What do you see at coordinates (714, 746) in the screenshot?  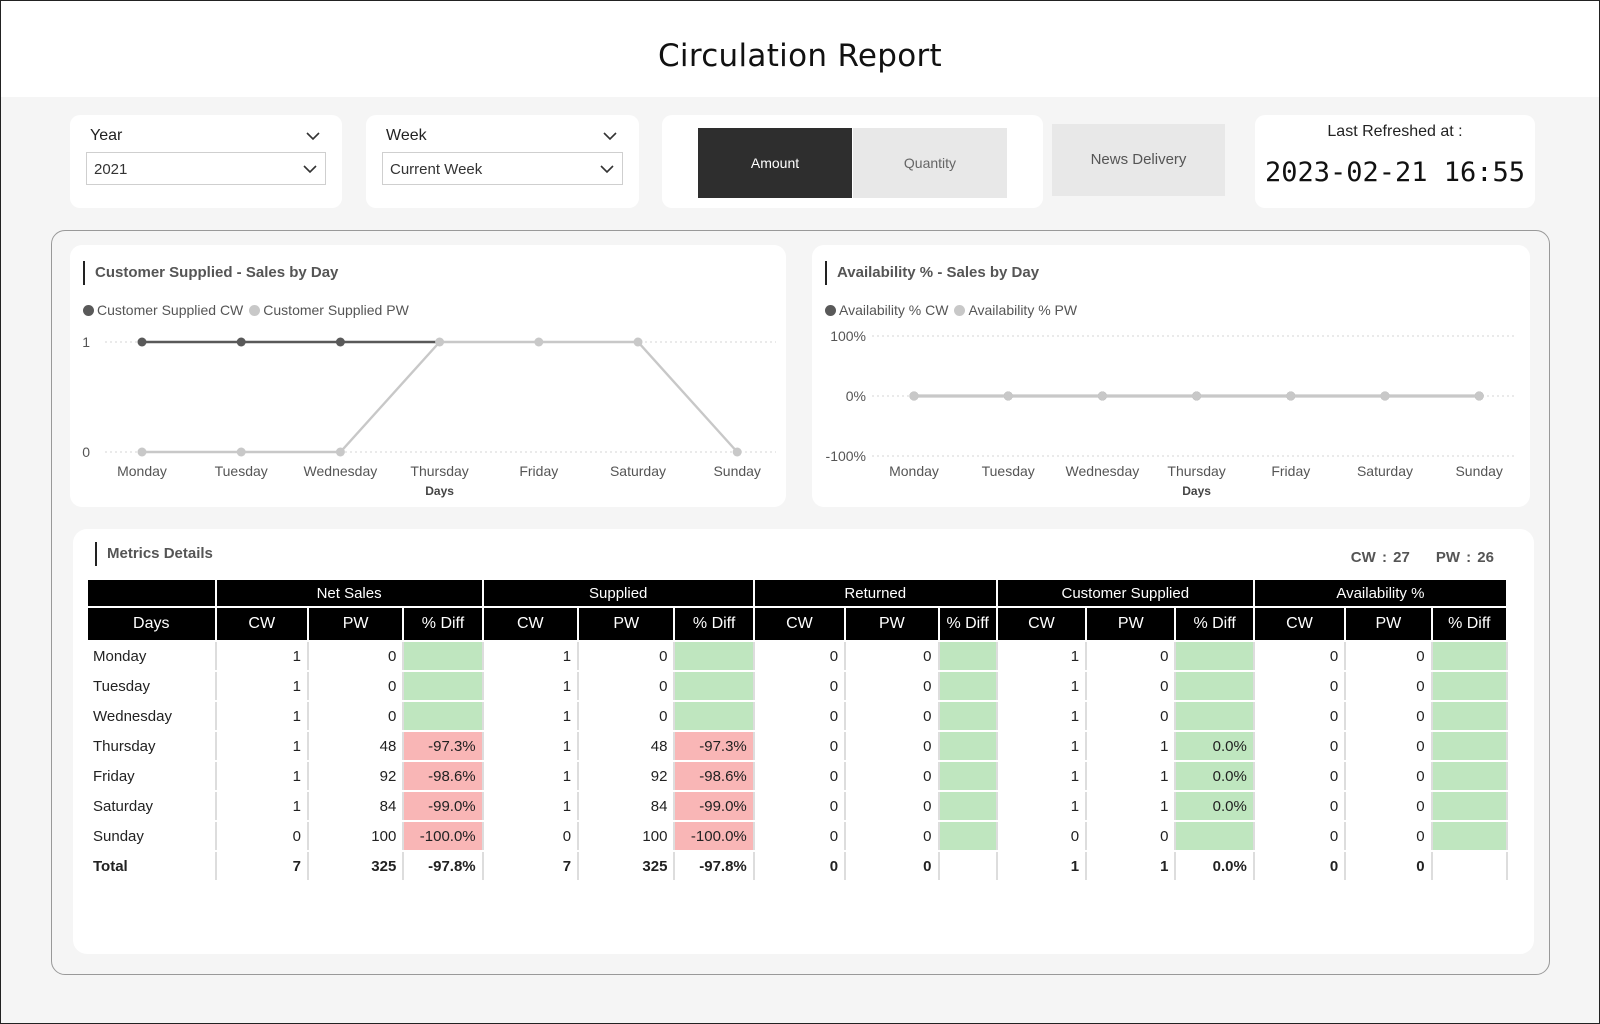 I see `pct-diff-cell: -97.3%` at bounding box center [714, 746].